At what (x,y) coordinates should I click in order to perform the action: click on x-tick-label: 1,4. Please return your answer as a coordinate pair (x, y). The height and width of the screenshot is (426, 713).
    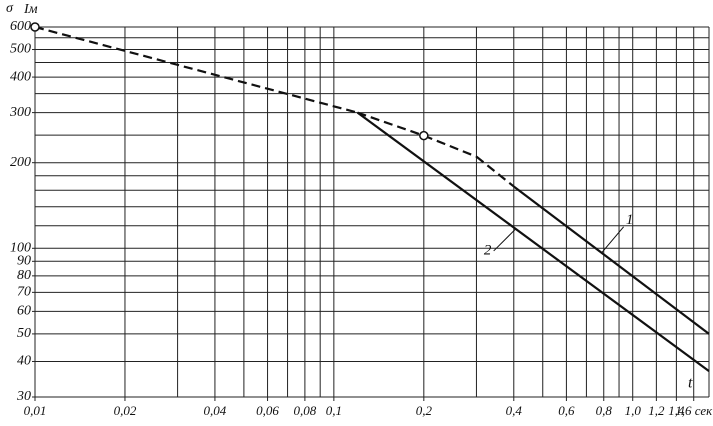
    Looking at the image, I should click on (676, 410).